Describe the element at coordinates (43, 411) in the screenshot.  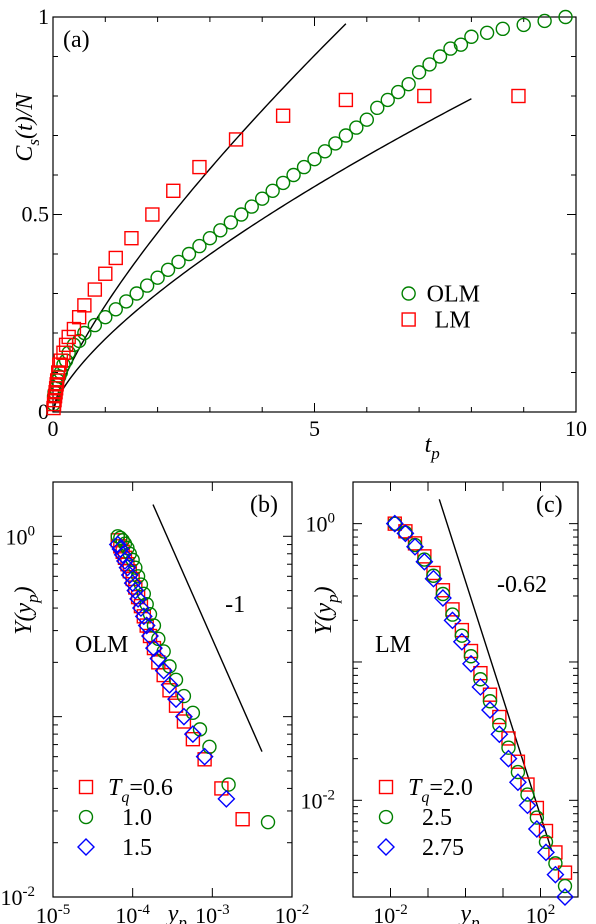
I see `y-tick-label: 0` at that location.